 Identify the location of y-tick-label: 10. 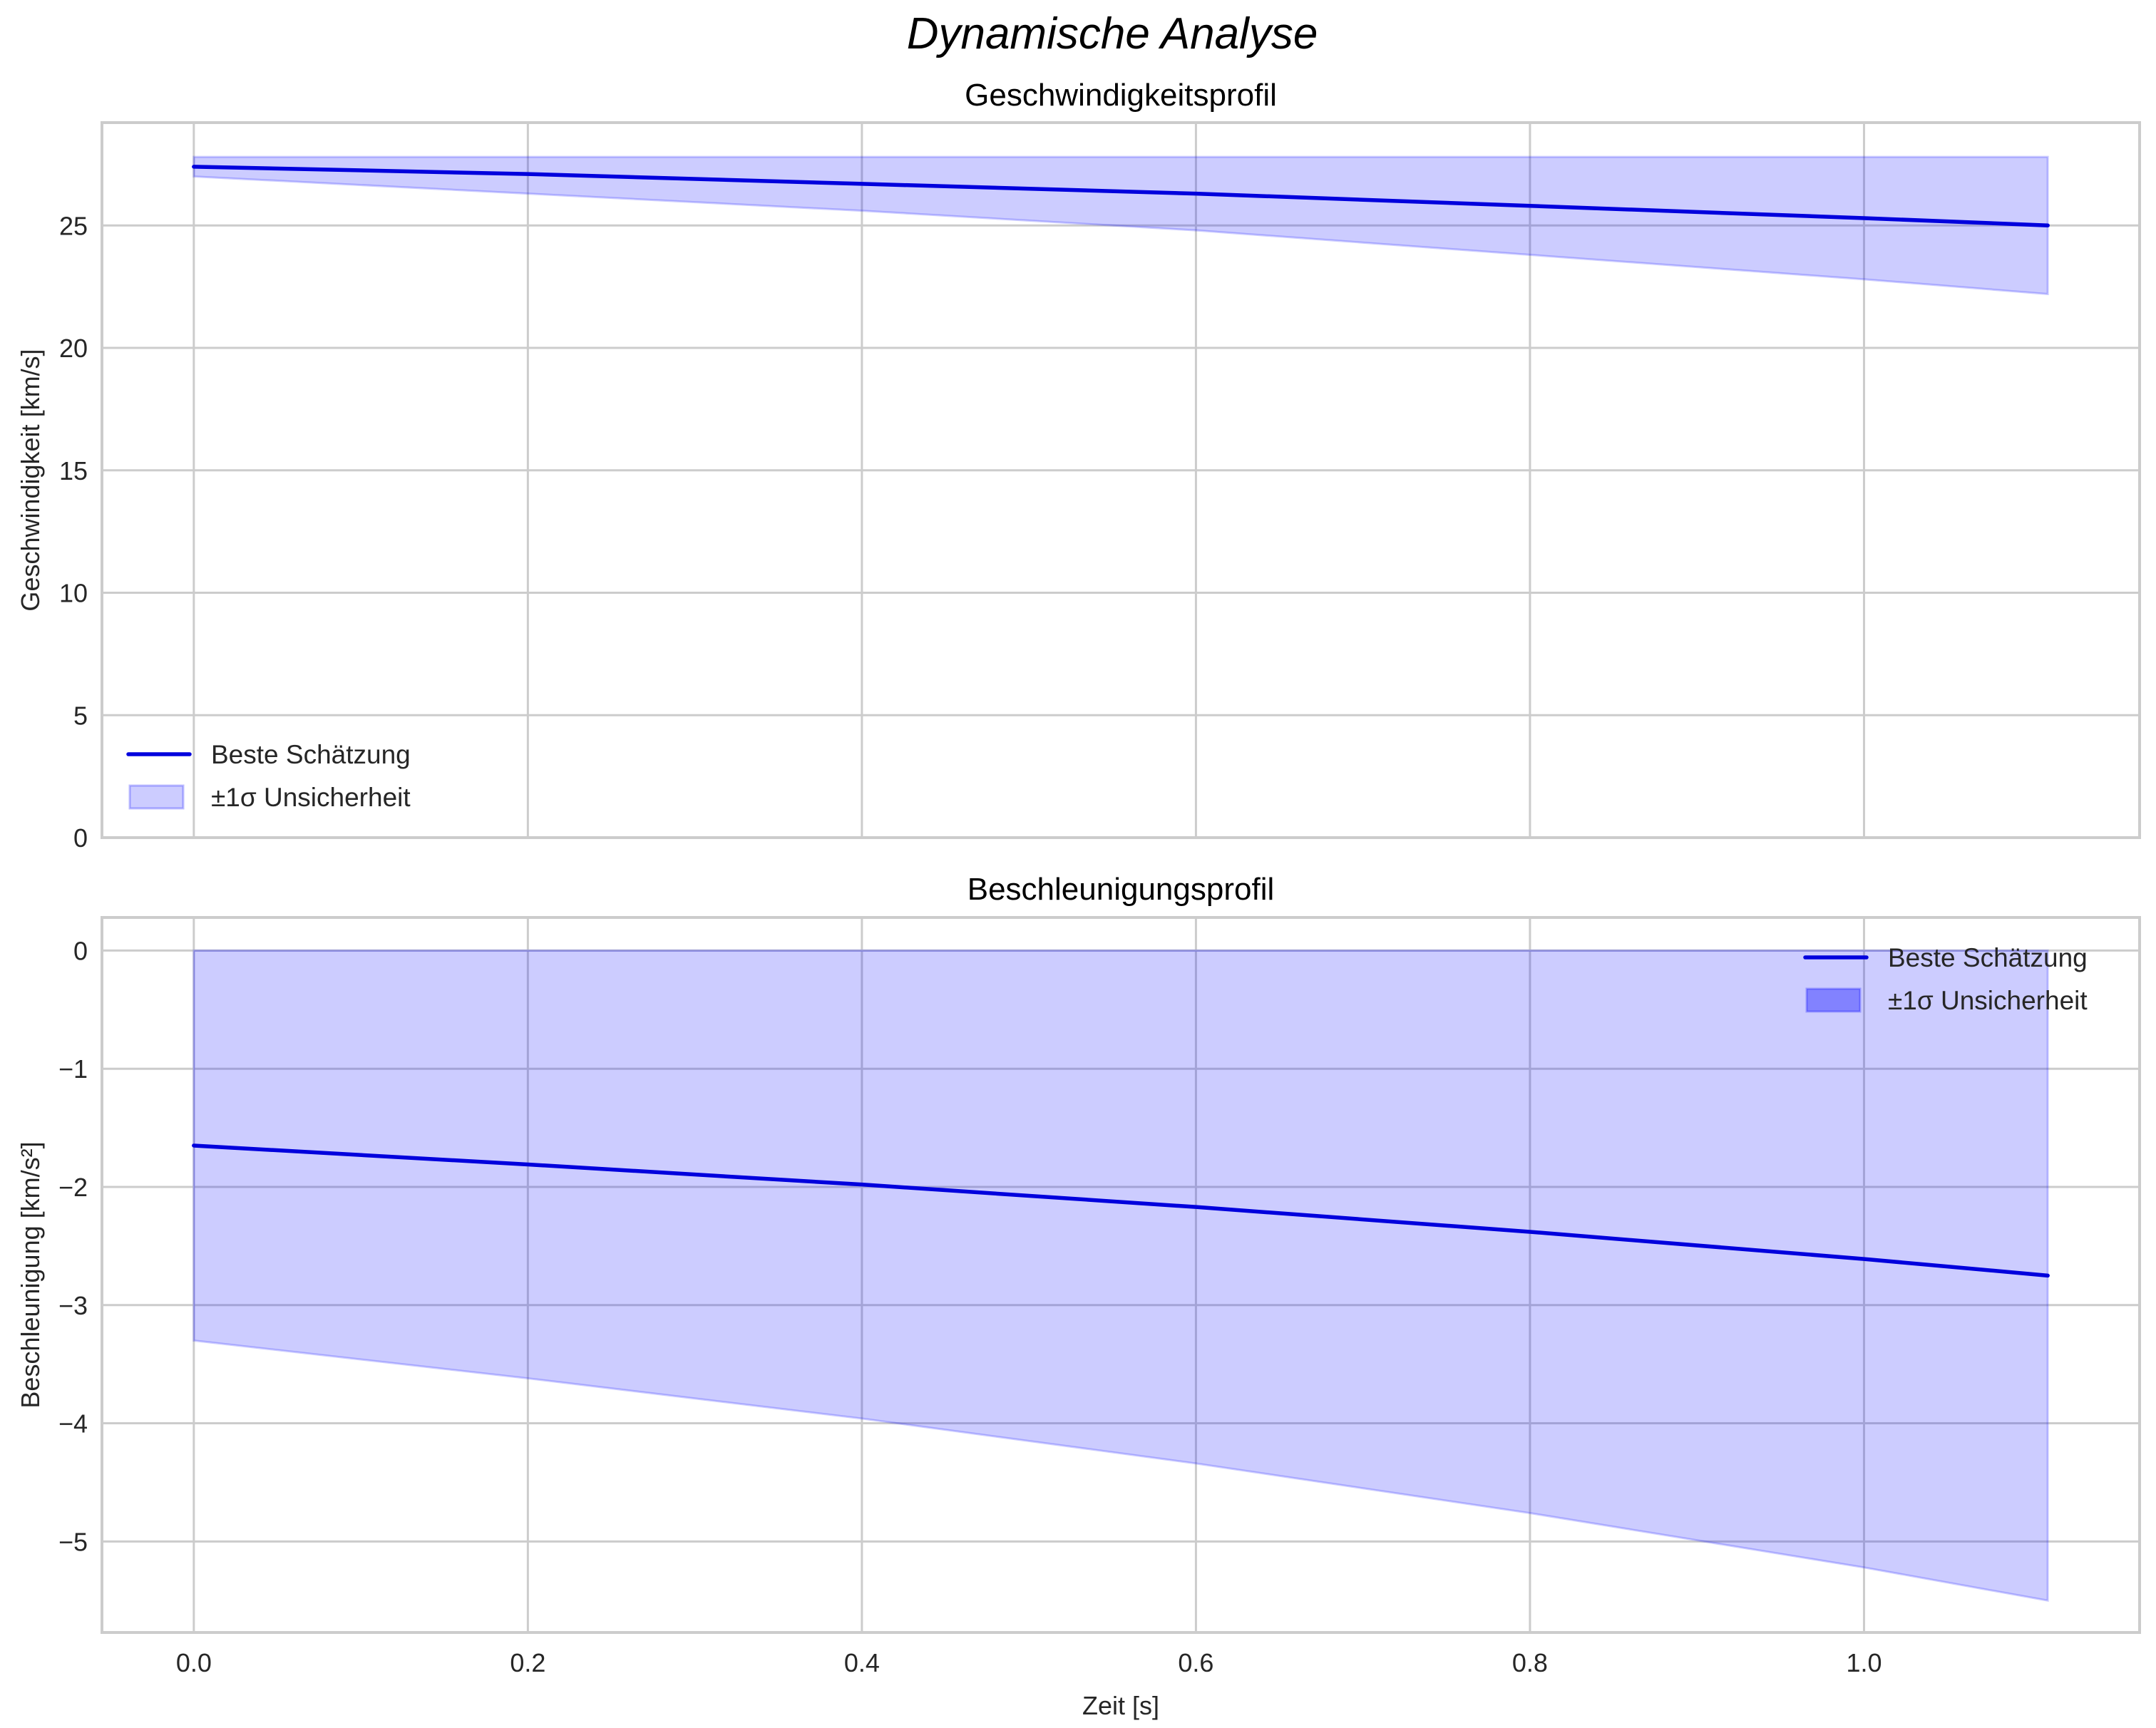
(73, 593).